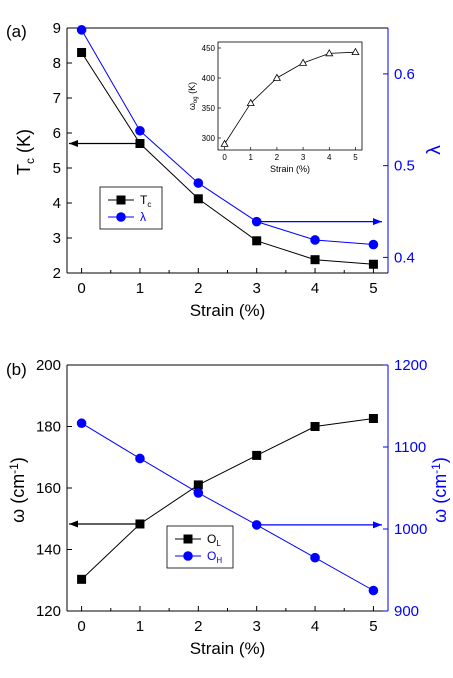 The image size is (453, 678). I want to click on inset-x-tick-label: 4, so click(329, 157).